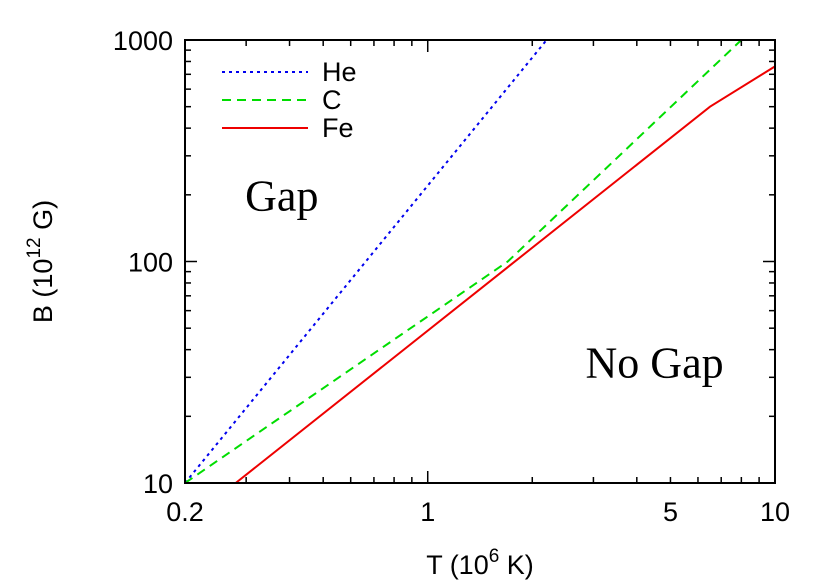 This screenshot has height=581, width=830. What do you see at coordinates (480, 563) in the screenshot?
I see `x-axis-title: T (106 K)` at bounding box center [480, 563].